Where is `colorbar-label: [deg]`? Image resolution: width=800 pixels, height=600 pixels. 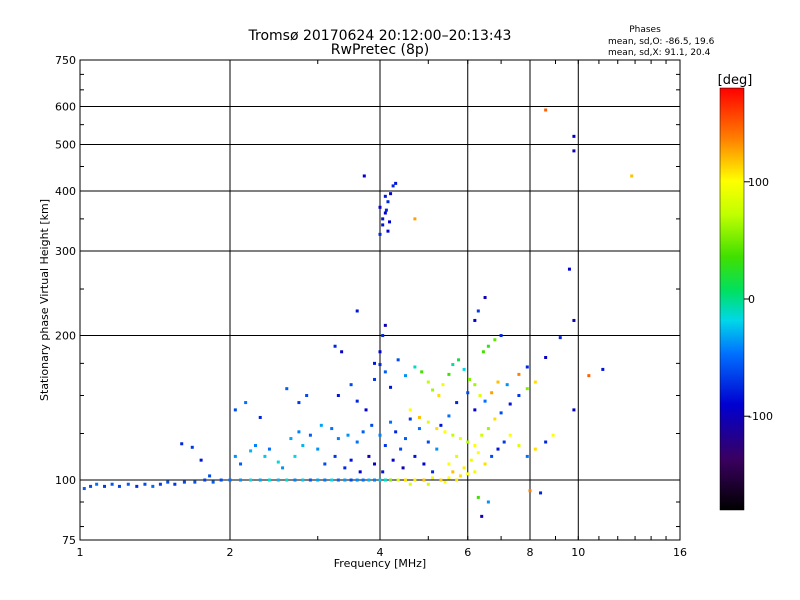 colorbar-label: [deg] is located at coordinates (735, 80).